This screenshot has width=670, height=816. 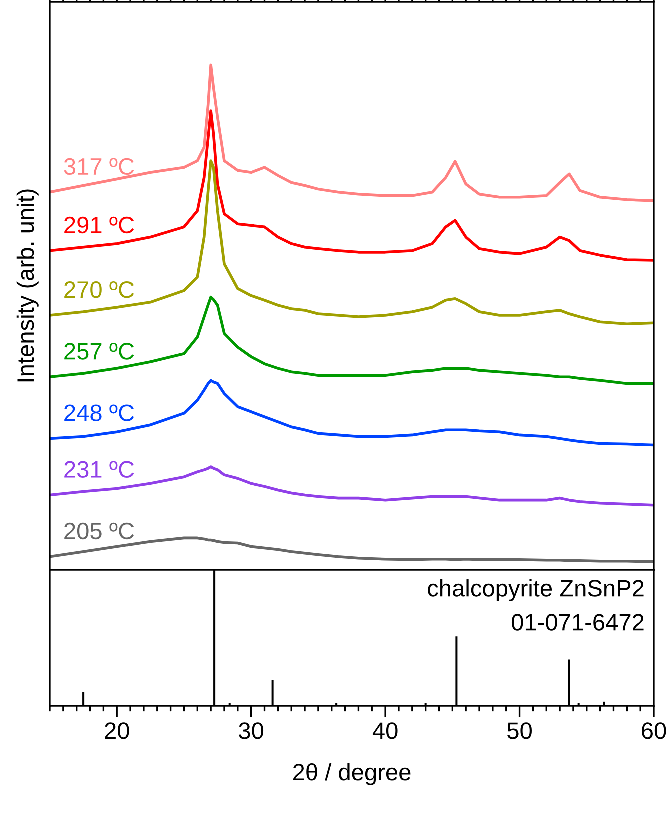 What do you see at coordinates (352, 774) in the screenshot?
I see `x-axis-title: 2θ / degree` at bounding box center [352, 774].